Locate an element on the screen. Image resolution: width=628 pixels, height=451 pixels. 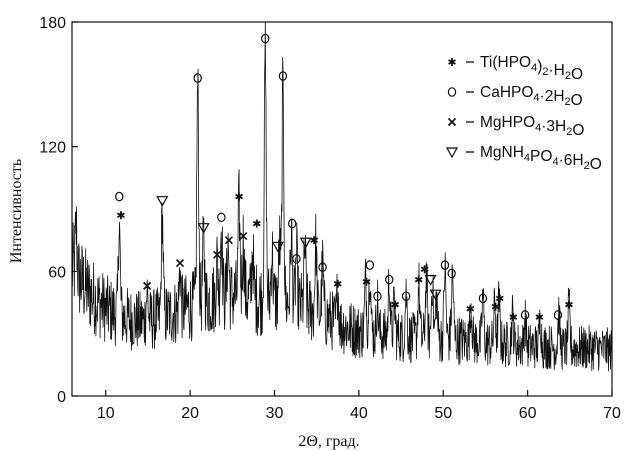
legend-symbol-triangle is located at coordinates (452, 153).